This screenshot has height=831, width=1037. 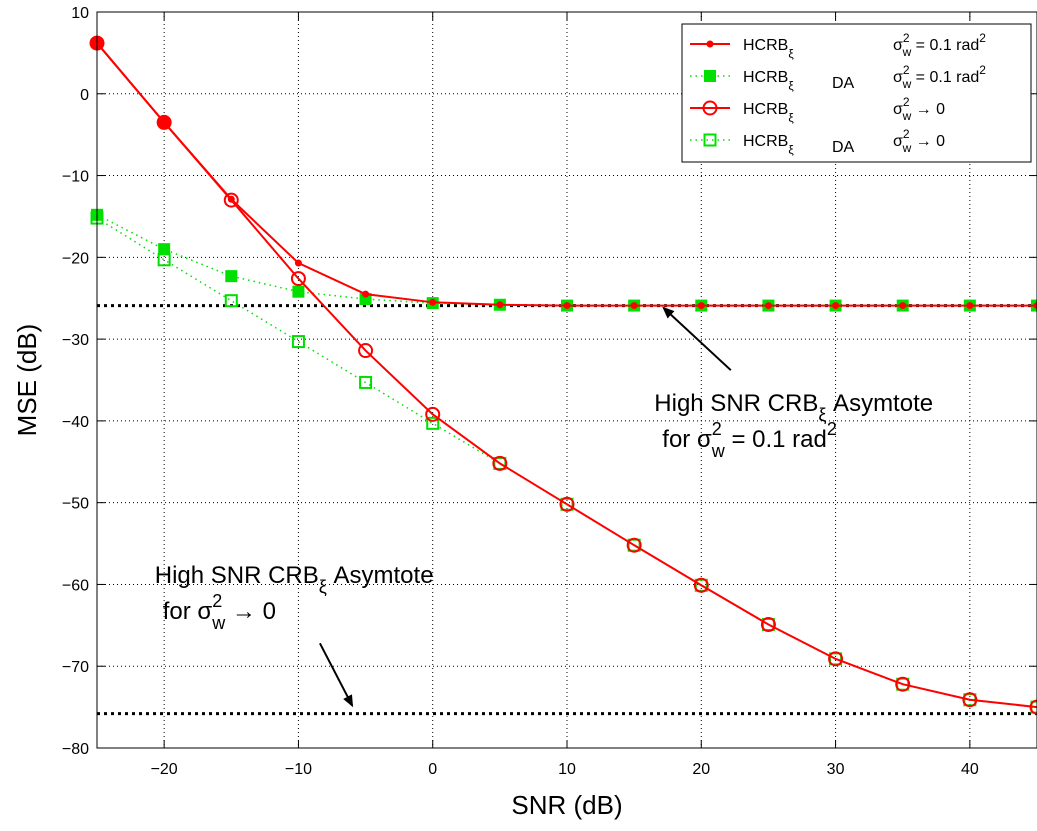 What do you see at coordinates (432, 769) in the screenshot?
I see `x-tick-label: 0` at bounding box center [432, 769].